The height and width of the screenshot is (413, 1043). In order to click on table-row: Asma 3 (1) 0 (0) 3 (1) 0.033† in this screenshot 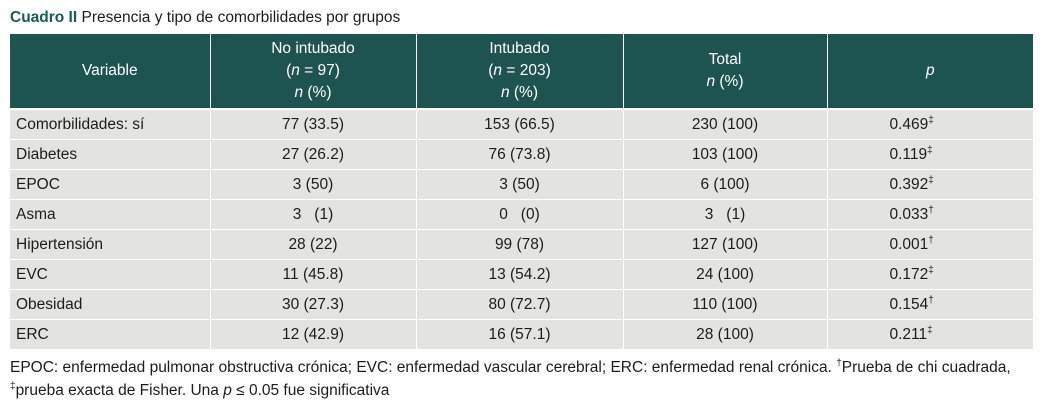, I will do `click(521, 214)`.